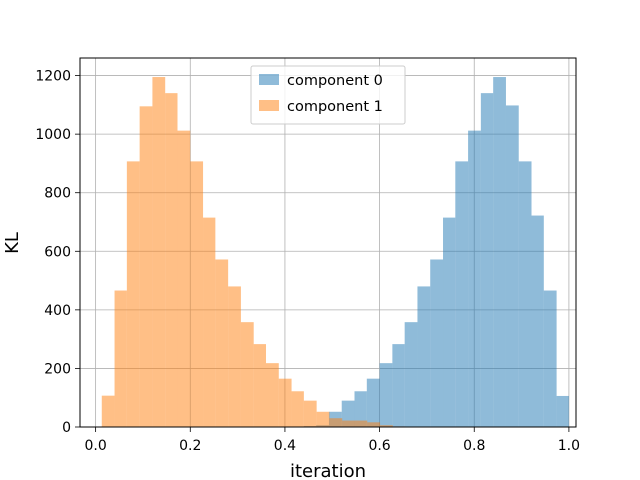 This screenshot has width=640, height=480. Describe the element at coordinates (190, 446) in the screenshot. I see `x-tick-label-1: 0.2` at that location.